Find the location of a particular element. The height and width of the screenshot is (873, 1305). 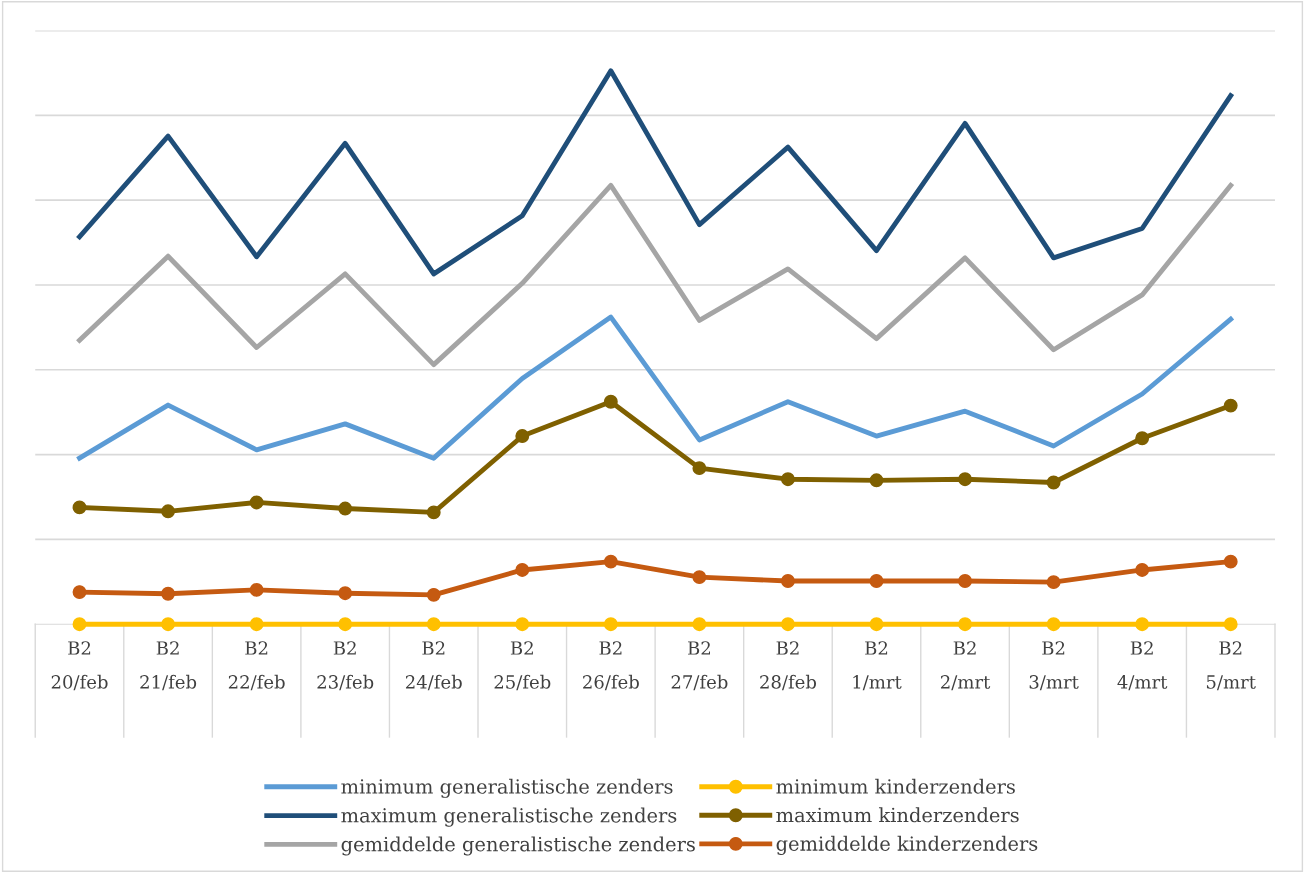

legend-label: gemiddelde generalistische zenders is located at coordinates (518, 846).